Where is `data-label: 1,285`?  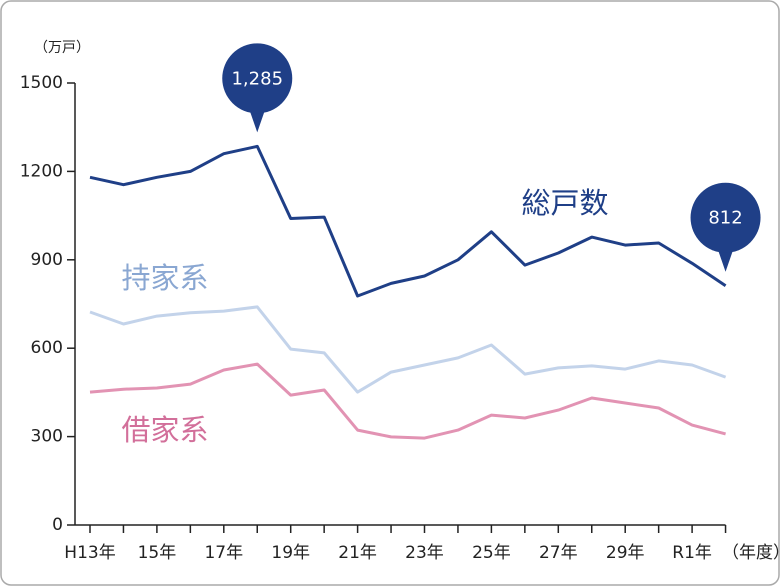
data-label: 1,285 is located at coordinates (257, 78).